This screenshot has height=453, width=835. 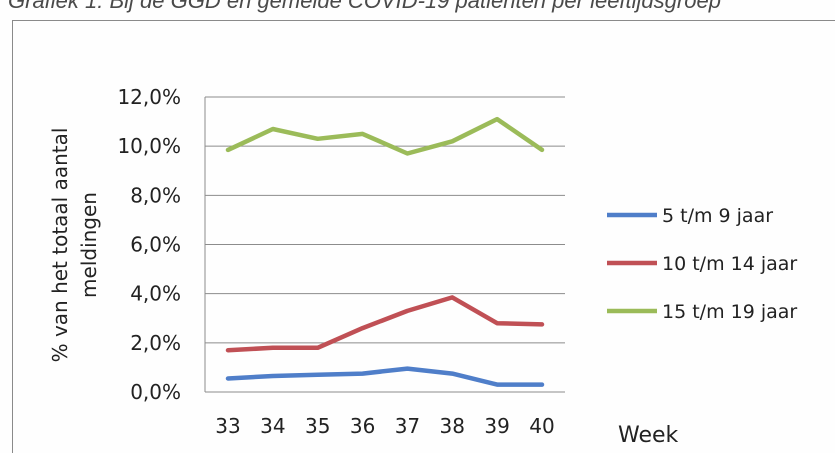 I want to click on y-tick-label: 2,0%, so click(x=155, y=343).